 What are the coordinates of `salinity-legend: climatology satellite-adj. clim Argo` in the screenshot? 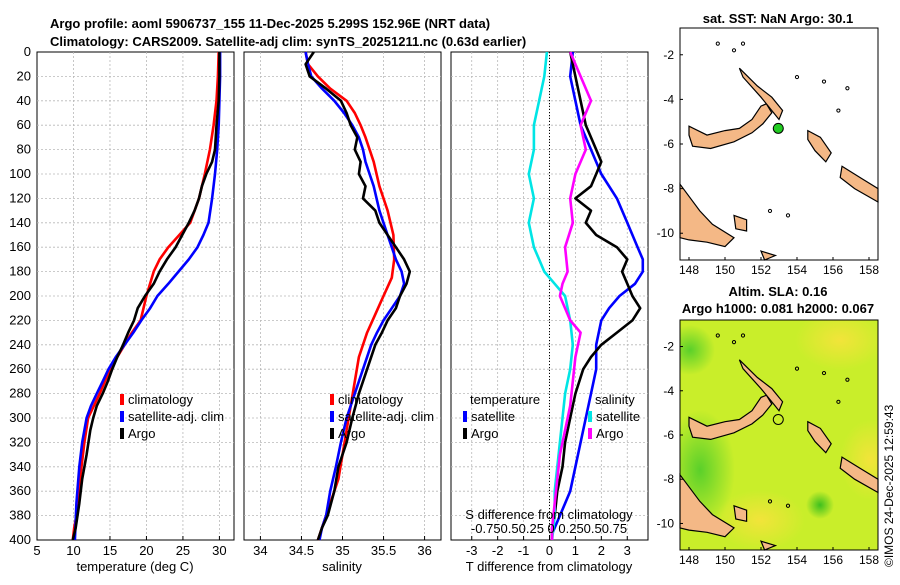 It's located at (382, 416).